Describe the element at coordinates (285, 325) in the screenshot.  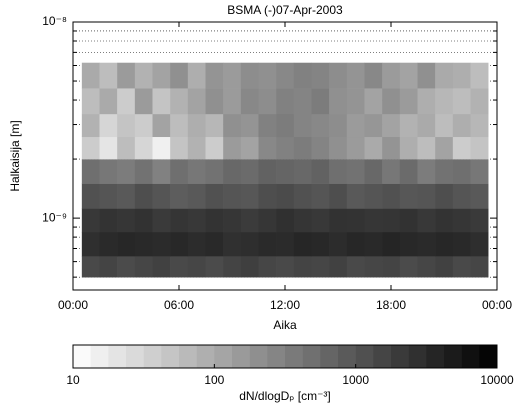
I see `x-axis-label: Aika` at that location.